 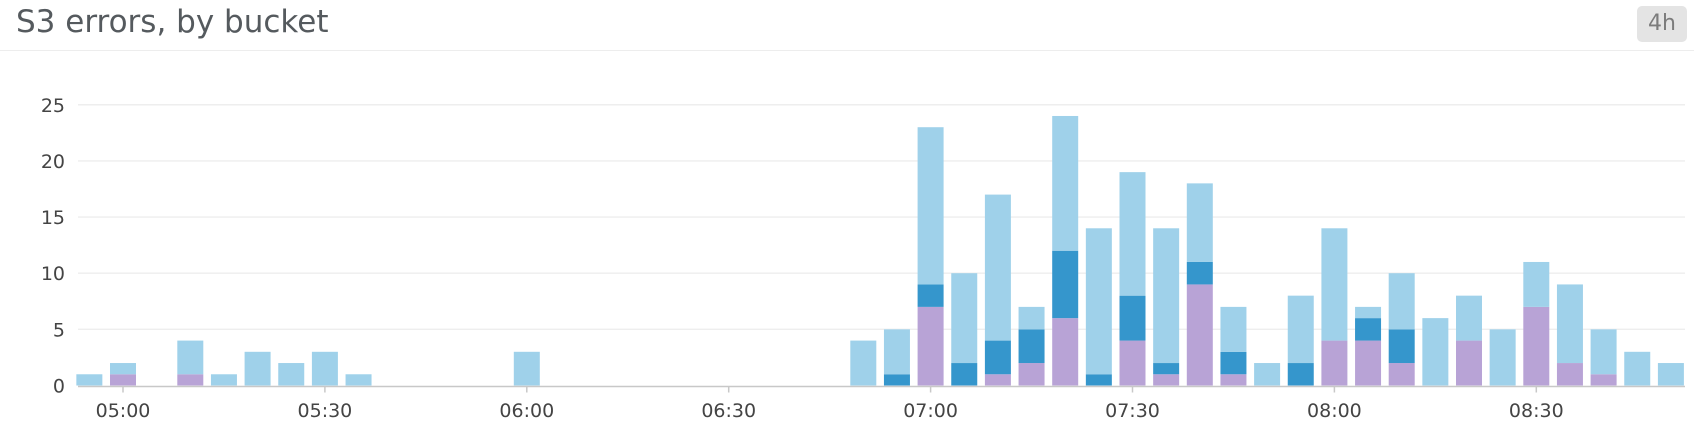 I want to click on bar-0715-c, so click(x=1031, y=374).